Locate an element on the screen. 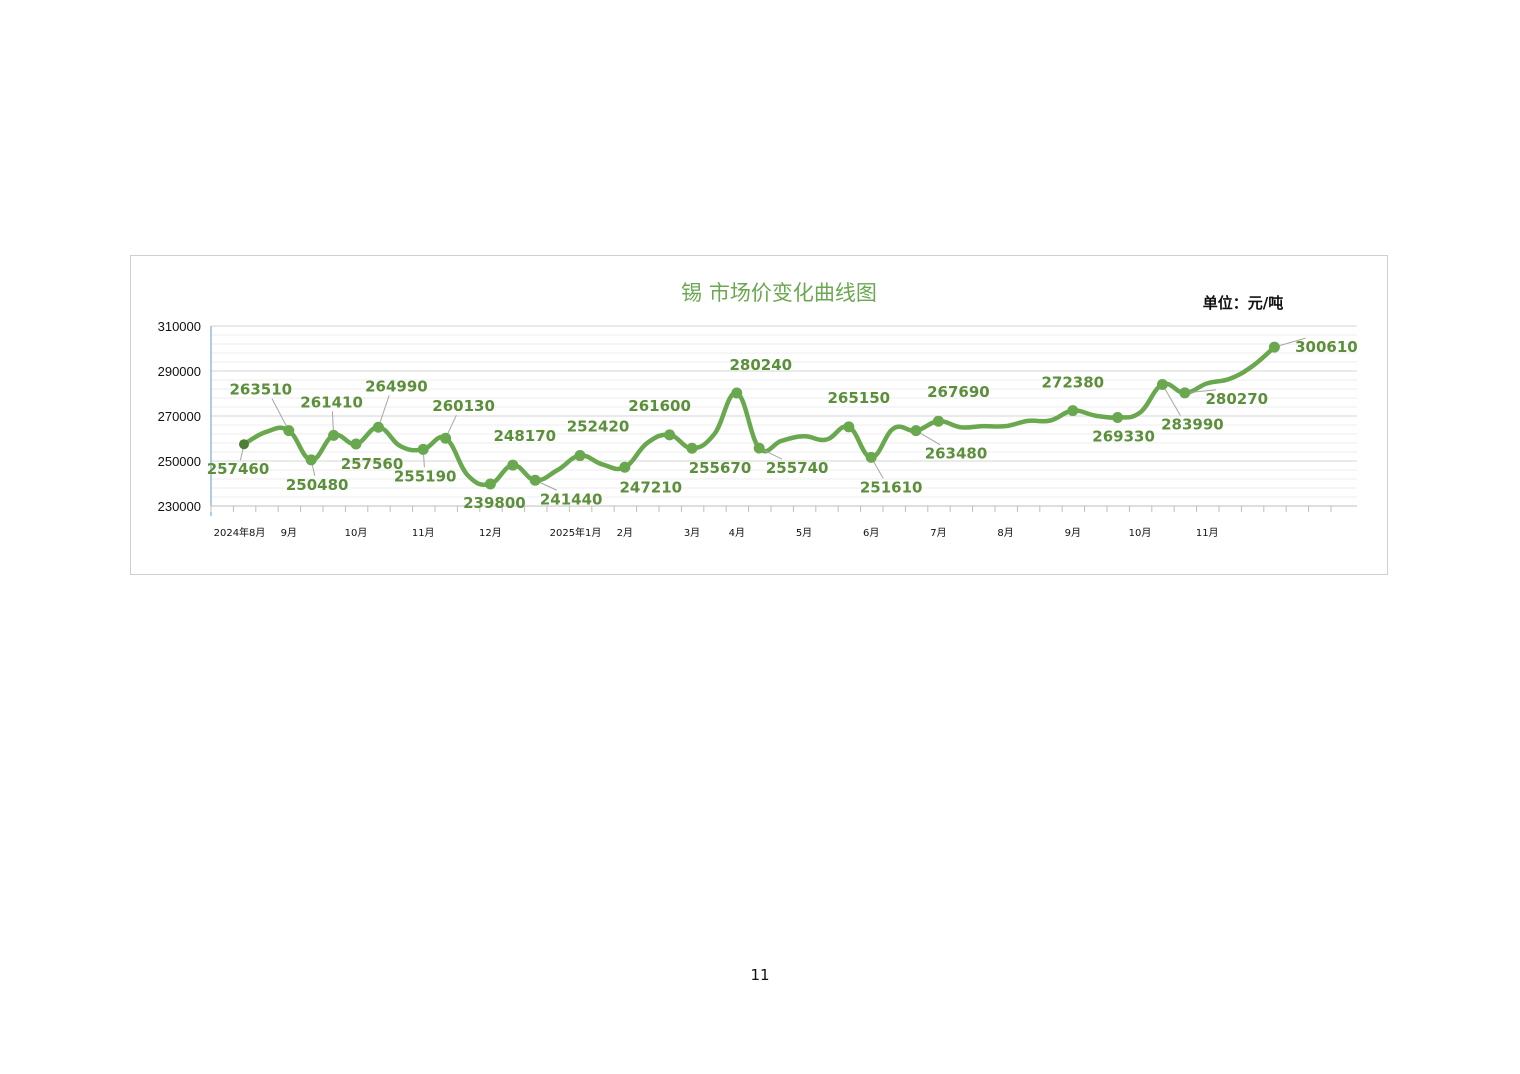 The width and height of the screenshot is (1520, 1074). data-label: 257560 is located at coordinates (372, 464).